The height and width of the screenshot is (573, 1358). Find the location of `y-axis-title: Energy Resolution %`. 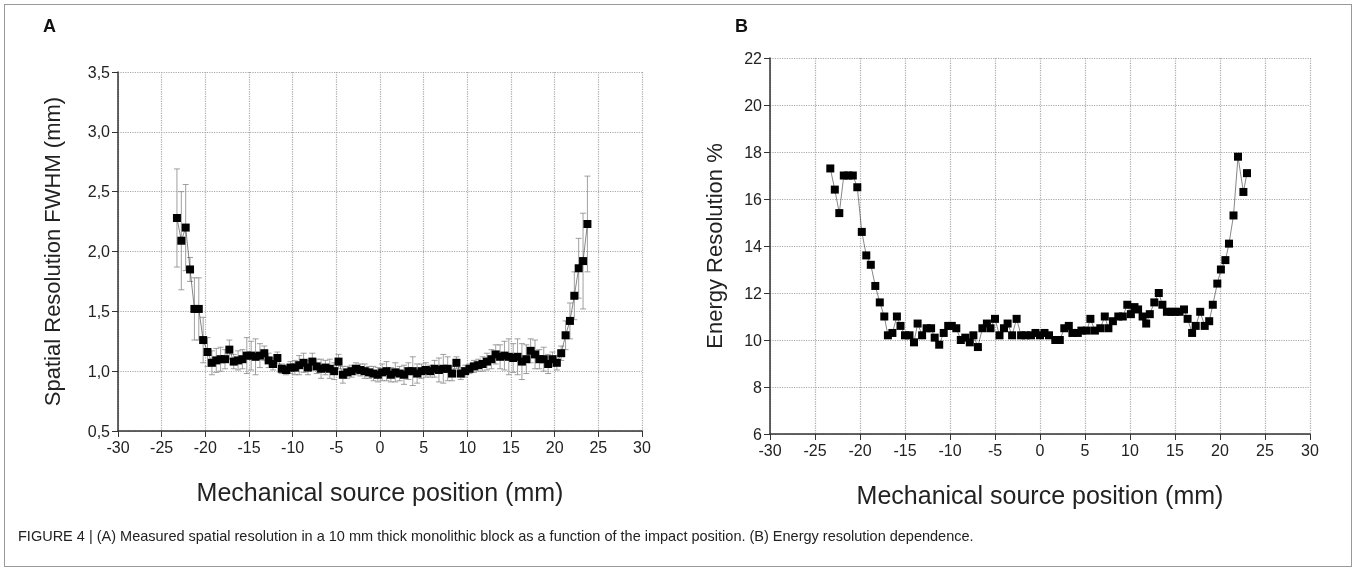

y-axis-title: Energy Resolution % is located at coordinates (714, 246).